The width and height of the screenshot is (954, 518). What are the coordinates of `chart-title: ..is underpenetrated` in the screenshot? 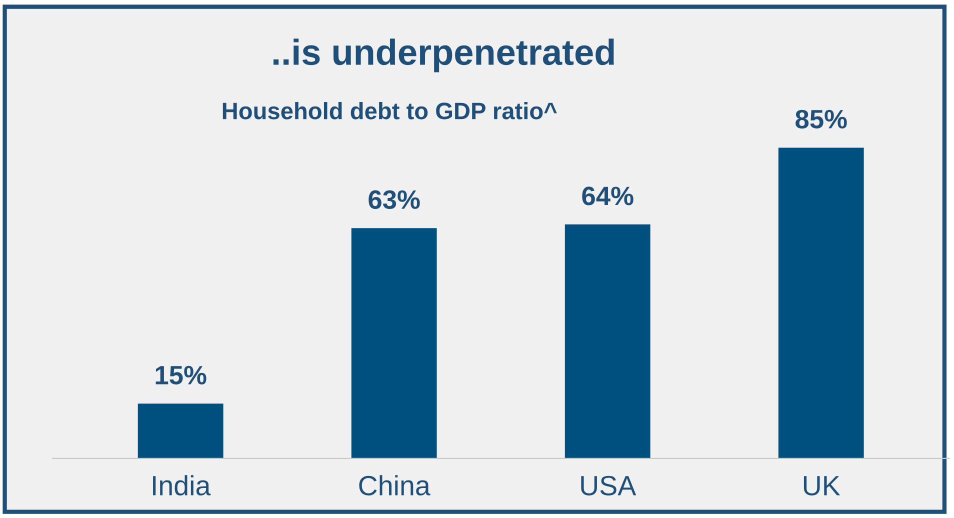 It's located at (444, 55).